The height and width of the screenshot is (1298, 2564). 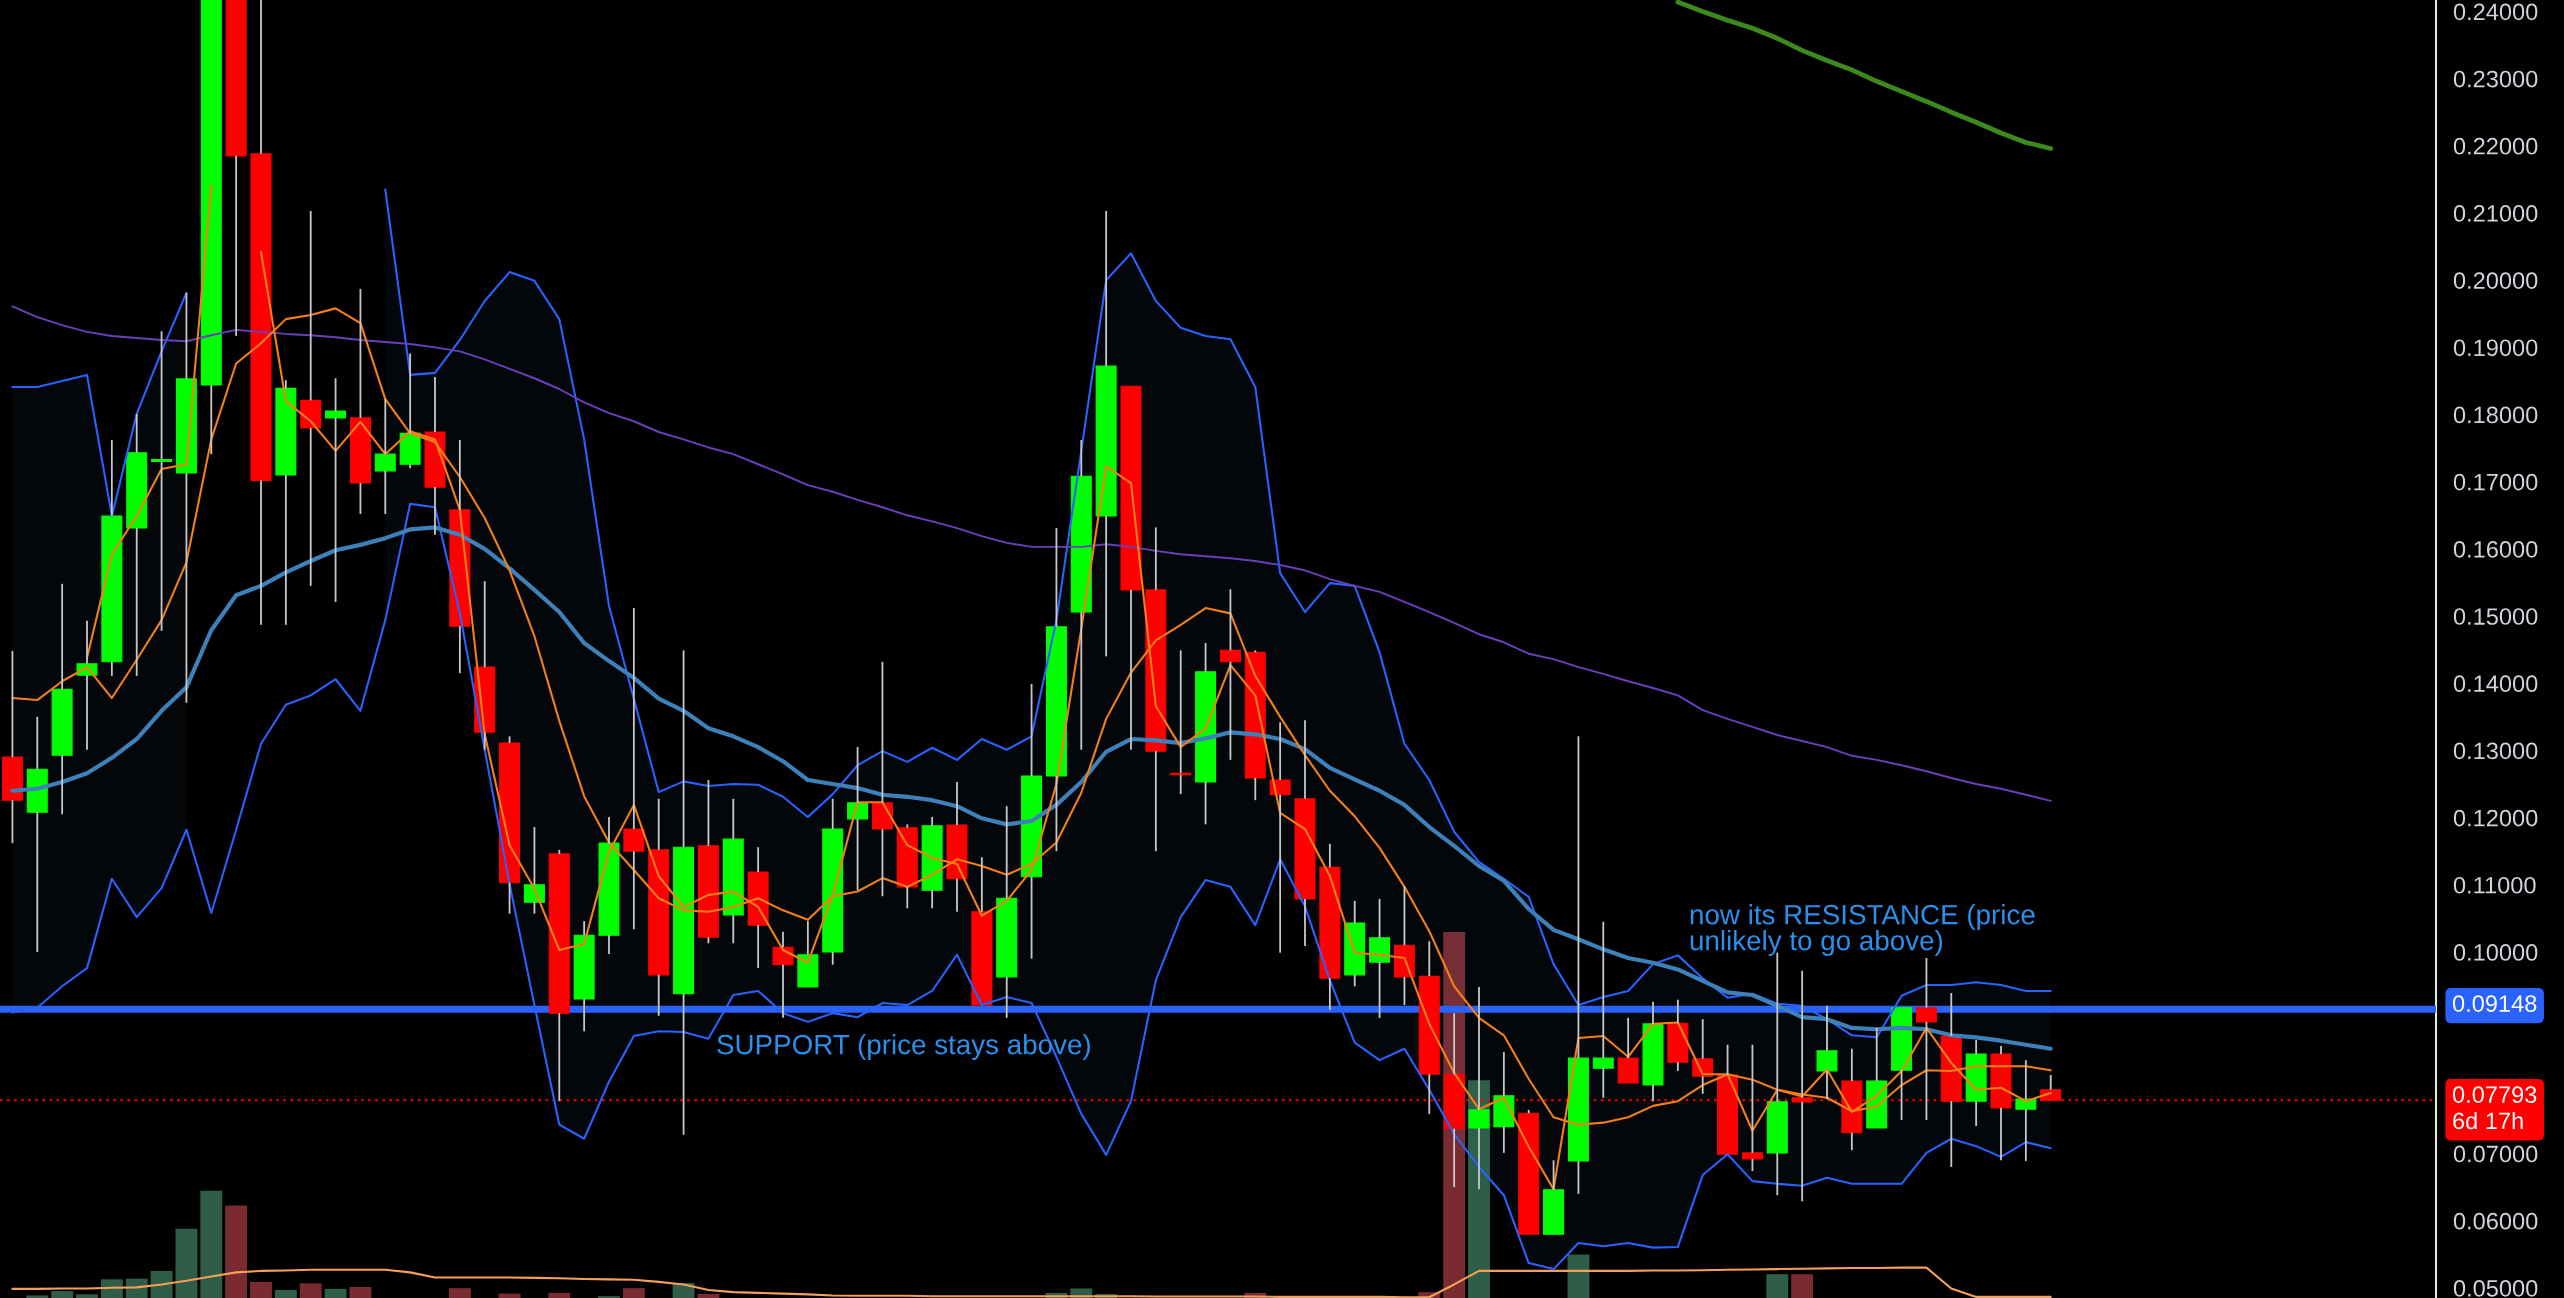 I want to click on y-tick-label: 0.20000, so click(x=2495, y=280).